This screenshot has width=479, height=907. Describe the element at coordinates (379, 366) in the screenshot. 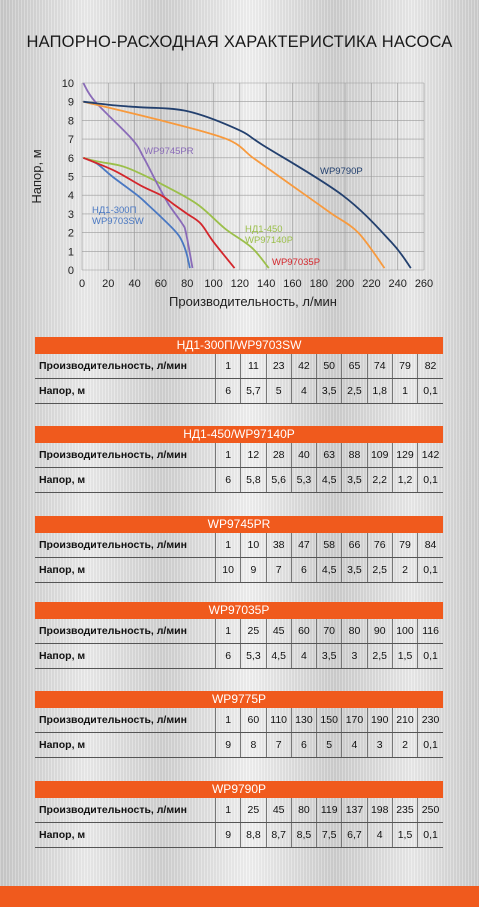

I see `flow-row-cell: 74` at that location.